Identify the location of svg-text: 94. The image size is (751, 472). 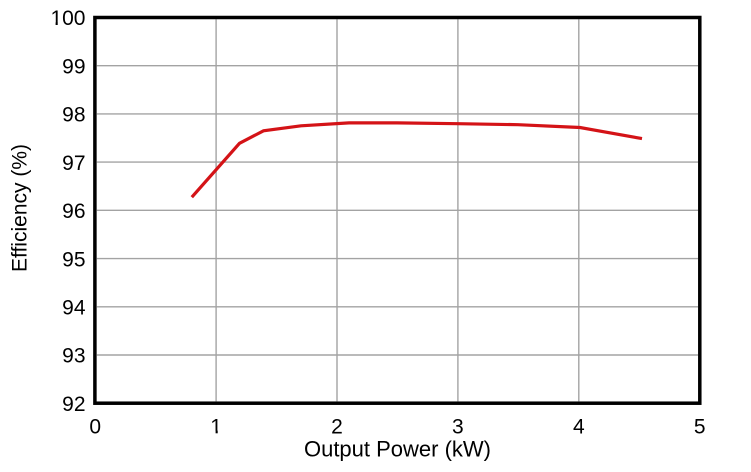
(74, 308).